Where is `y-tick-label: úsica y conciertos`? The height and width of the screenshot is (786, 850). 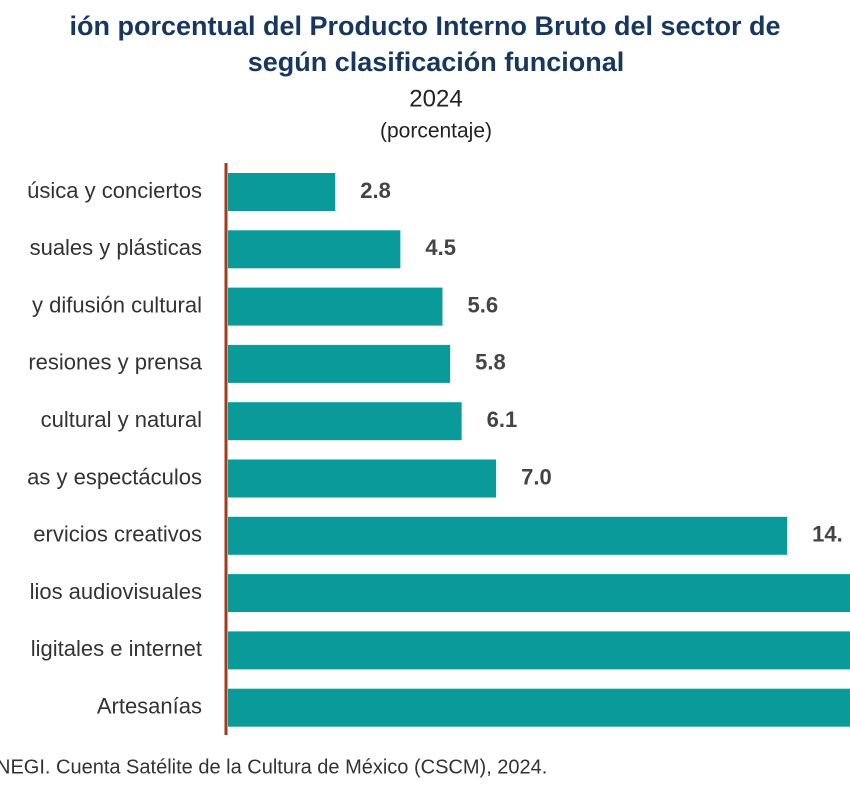
y-tick-label: úsica y conciertos is located at coordinates (114, 190).